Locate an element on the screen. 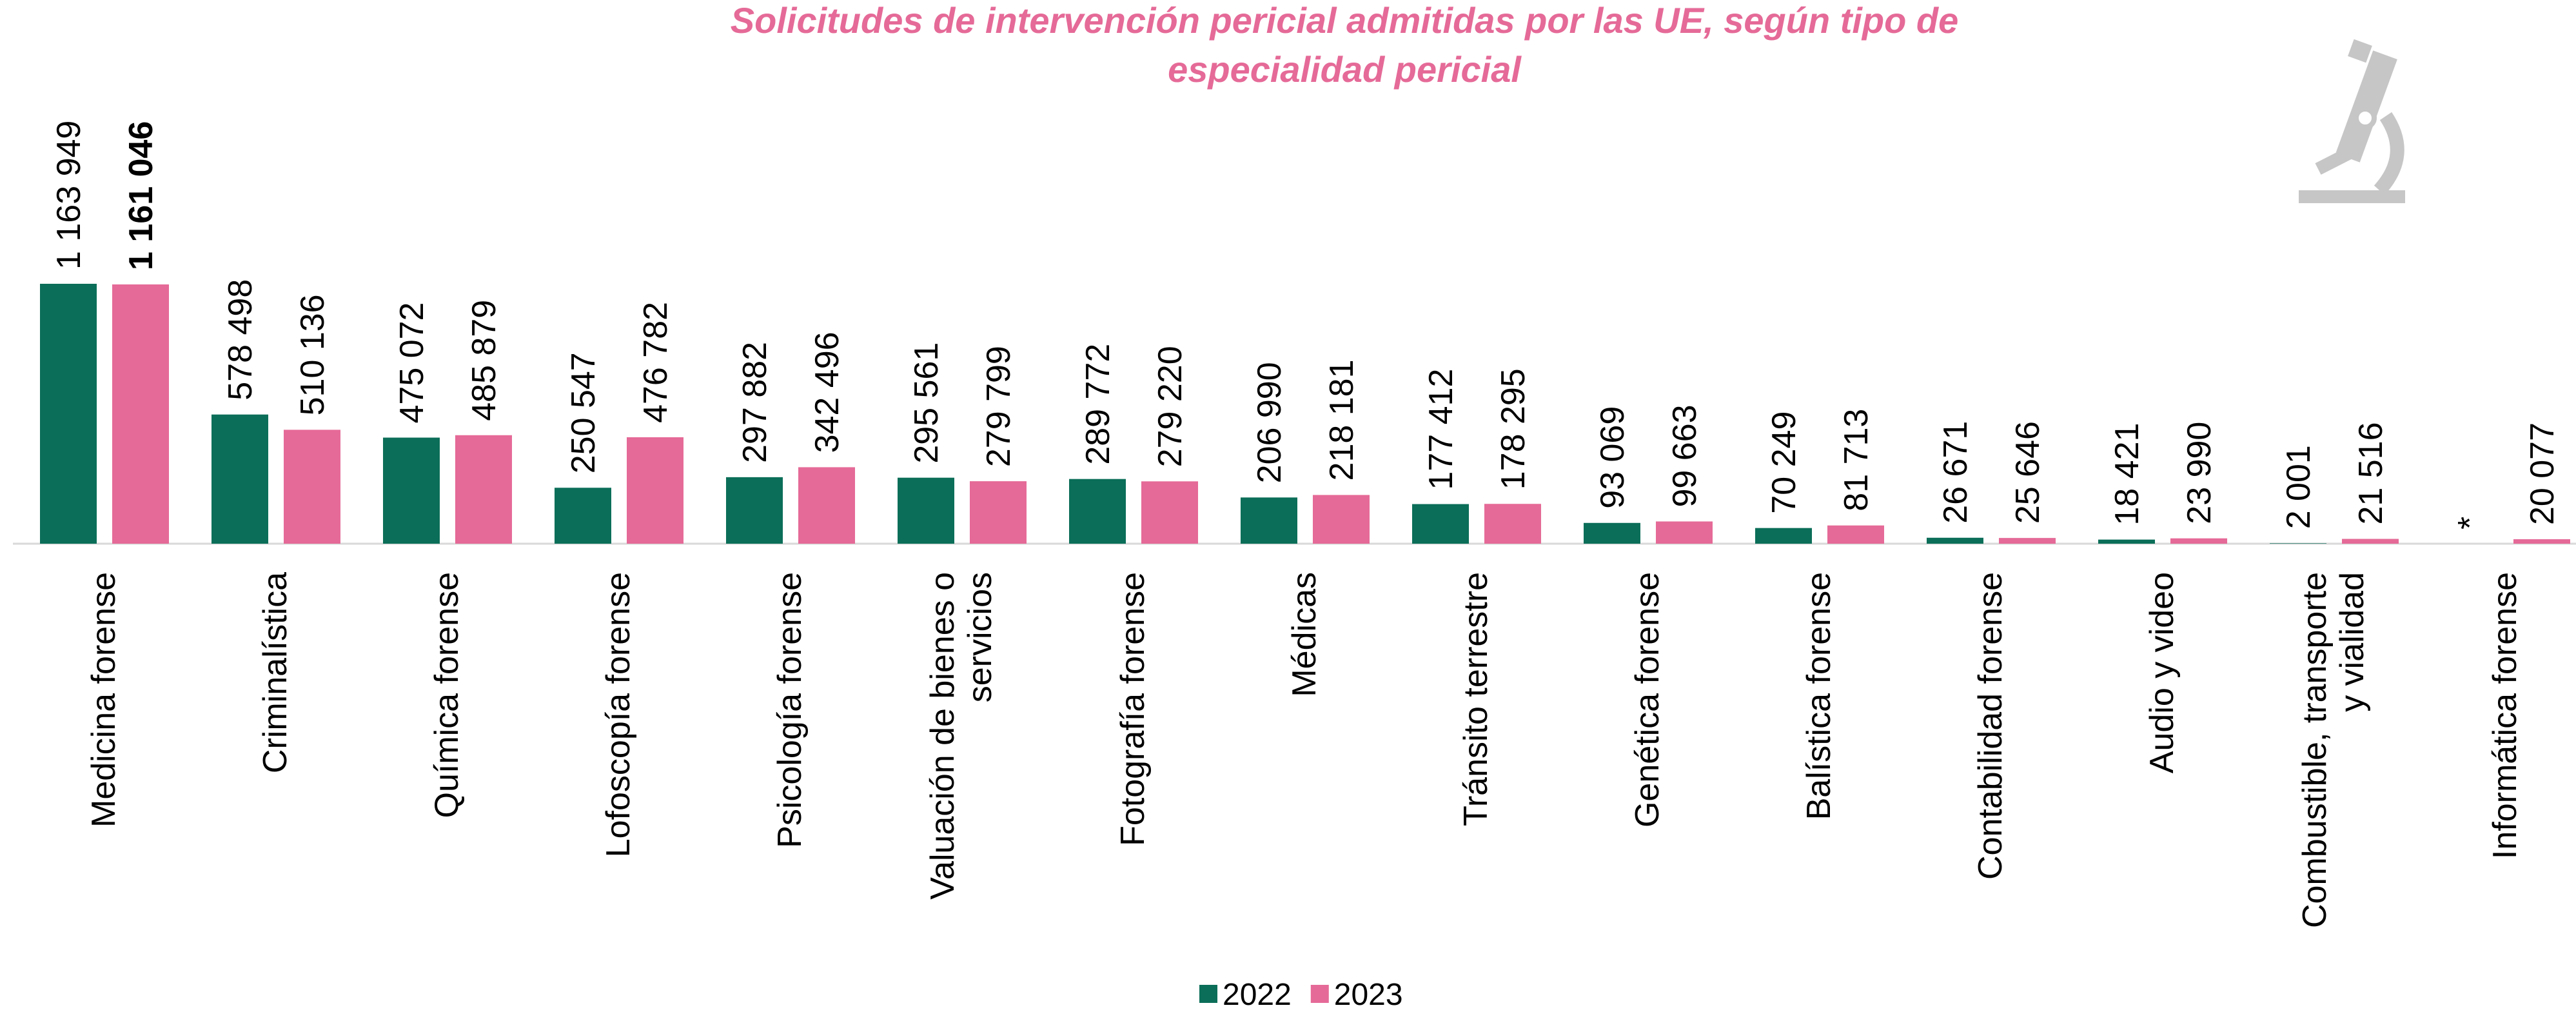  data-label: 475 072 is located at coordinates (412, 363).